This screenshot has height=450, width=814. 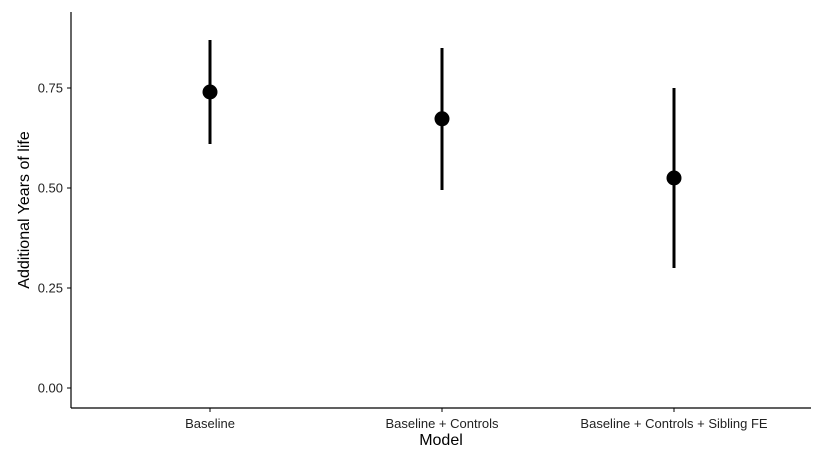 What do you see at coordinates (673, 423) in the screenshot?
I see `x-tick-label: Baseline + Controls + Sibling FE` at bounding box center [673, 423].